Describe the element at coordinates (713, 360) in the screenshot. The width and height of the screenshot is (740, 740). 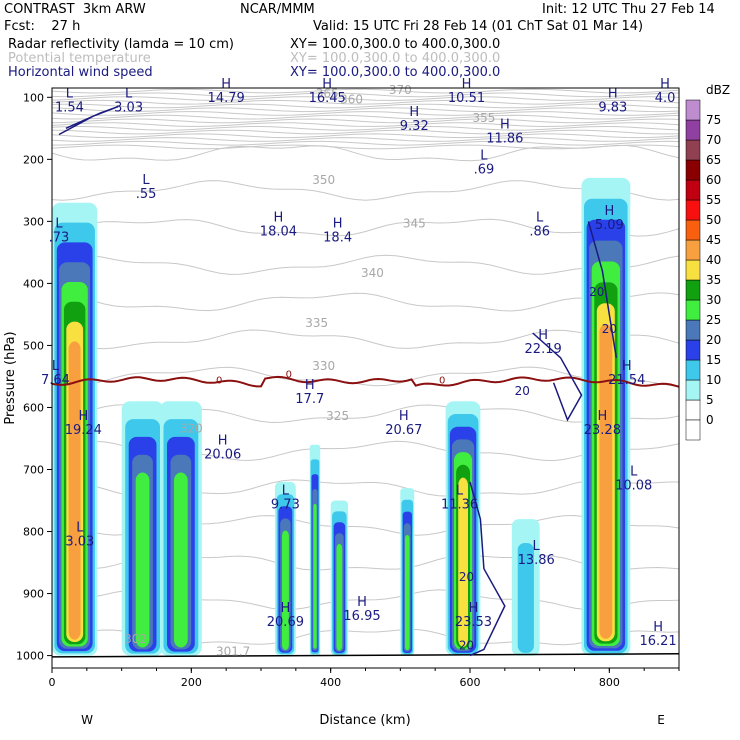
I see `colorbar-level-label: 15` at that location.